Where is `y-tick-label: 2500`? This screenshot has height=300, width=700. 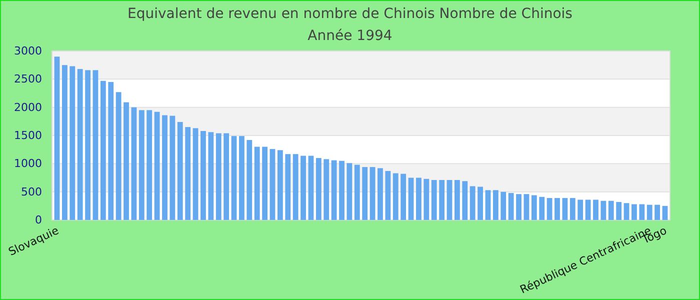
y-tick-label: 2500 is located at coordinates (28, 79).